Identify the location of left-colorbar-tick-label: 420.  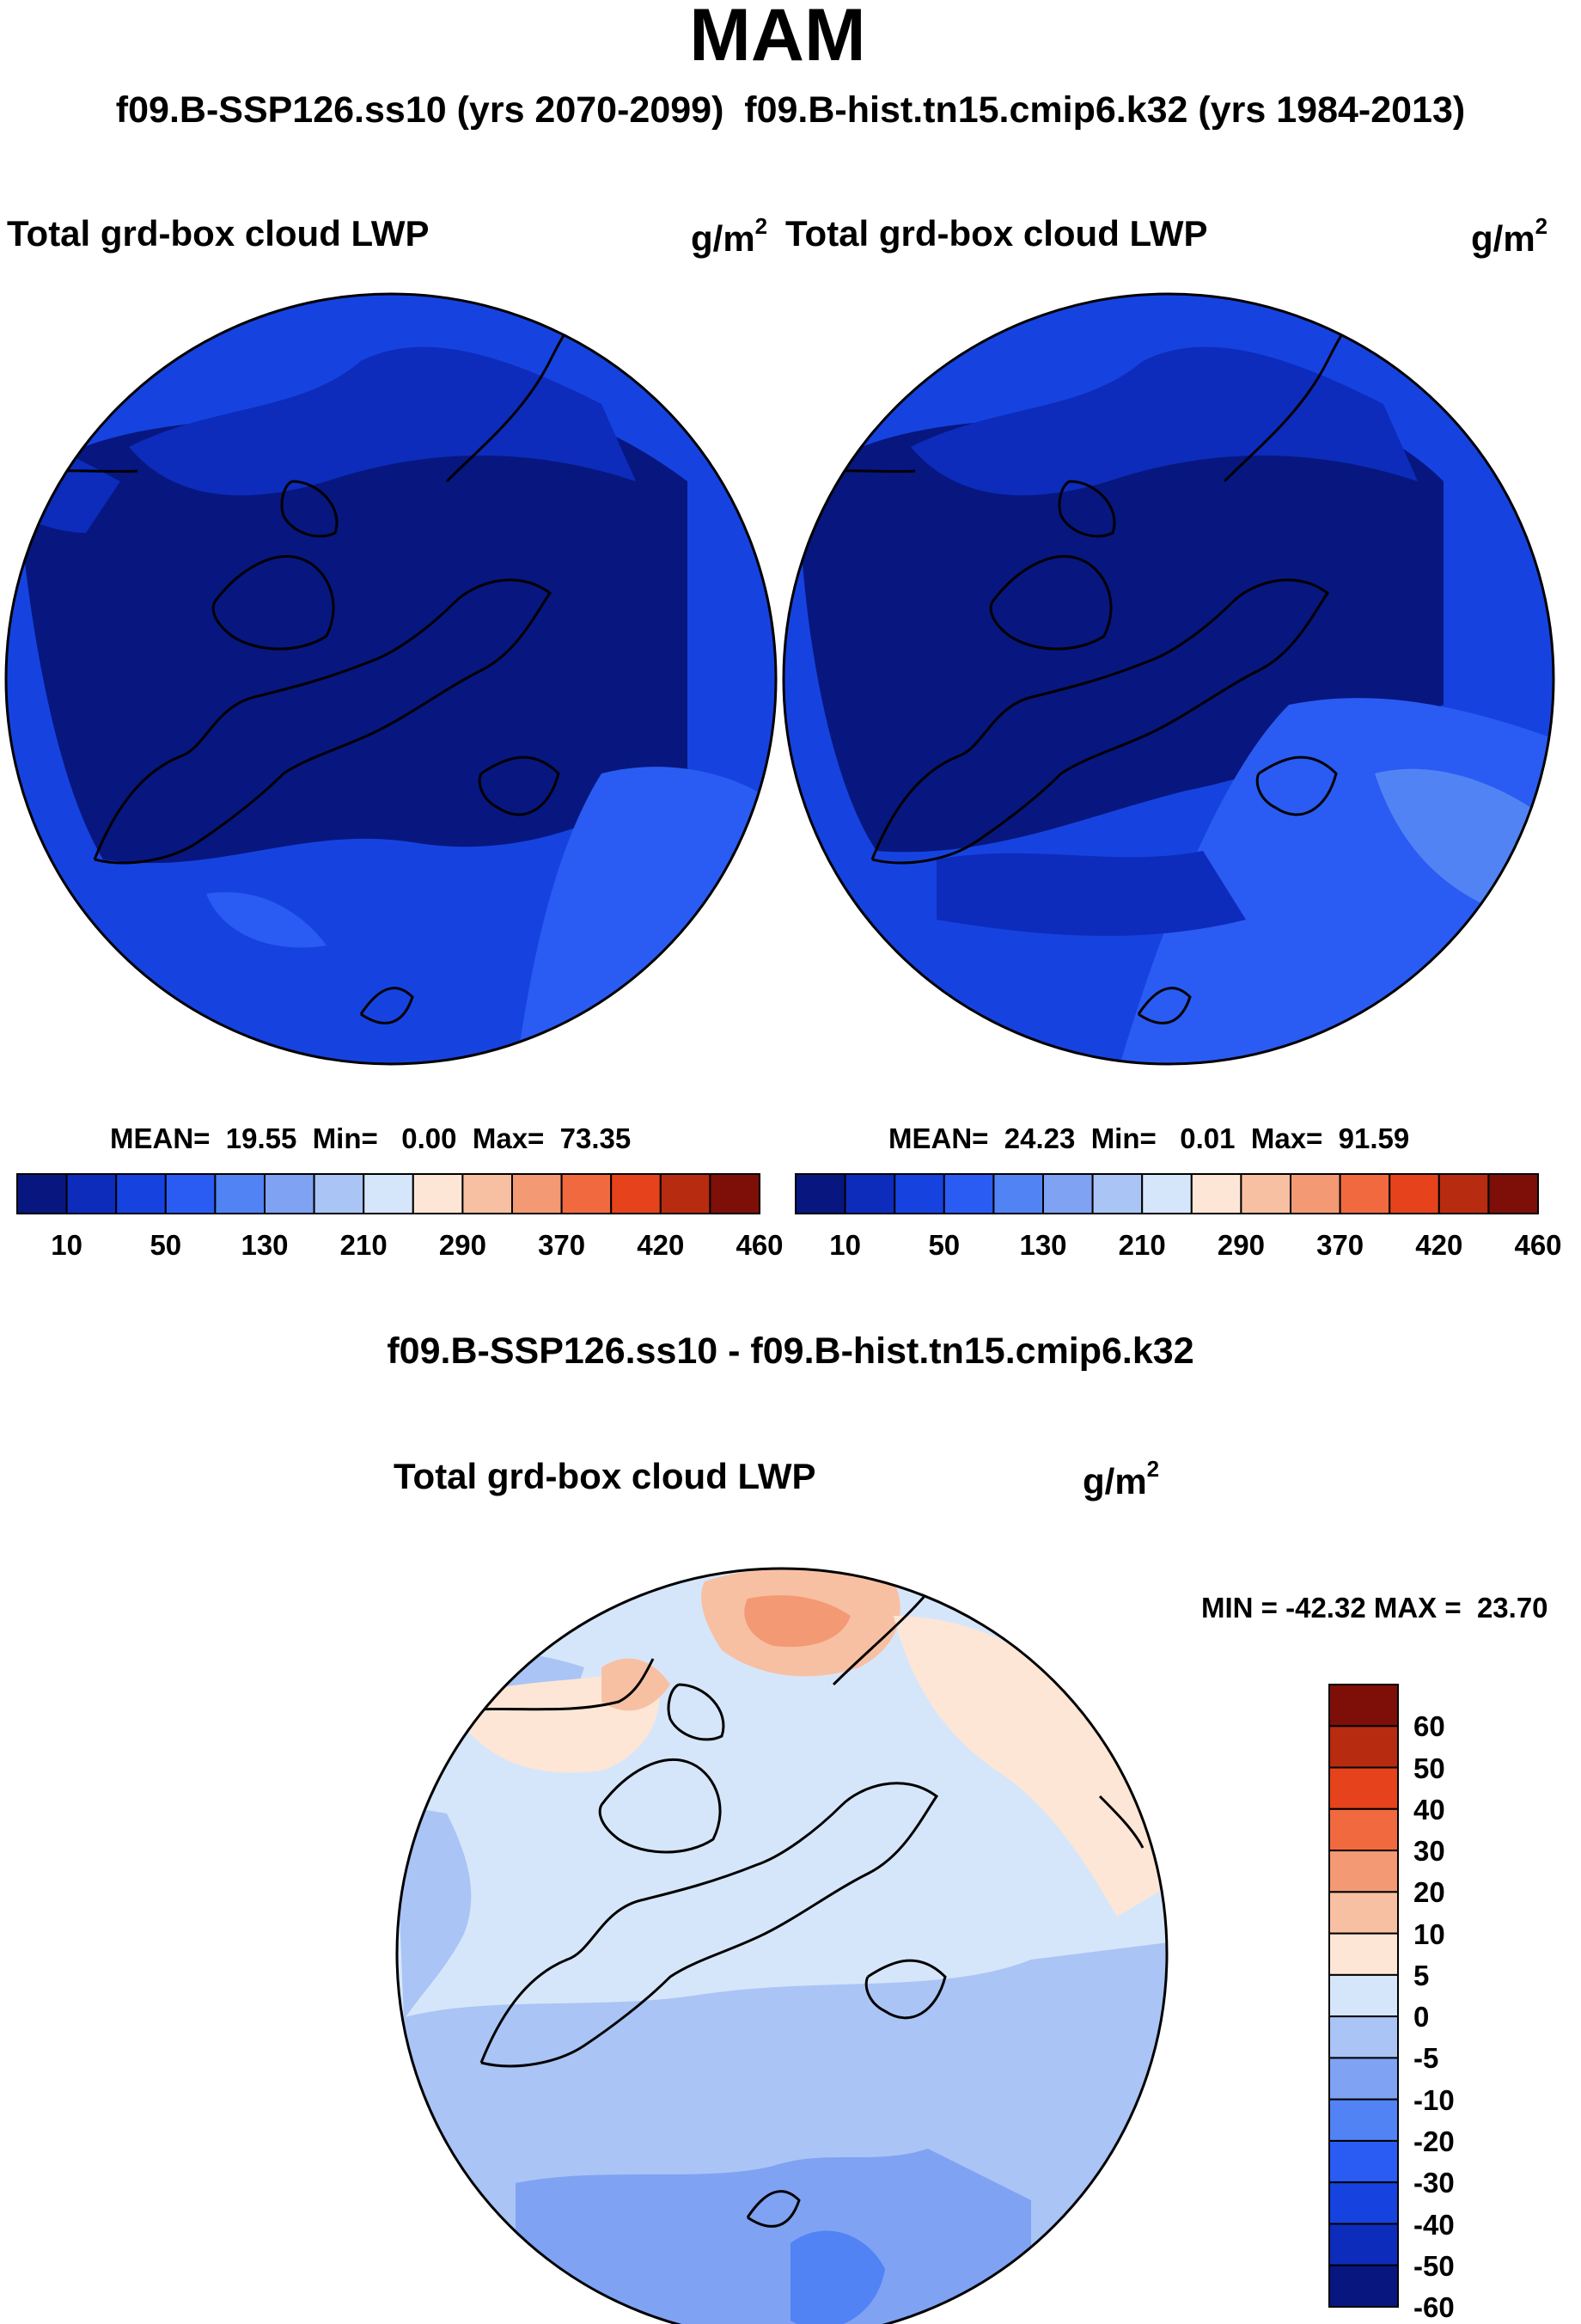
(661, 1245).